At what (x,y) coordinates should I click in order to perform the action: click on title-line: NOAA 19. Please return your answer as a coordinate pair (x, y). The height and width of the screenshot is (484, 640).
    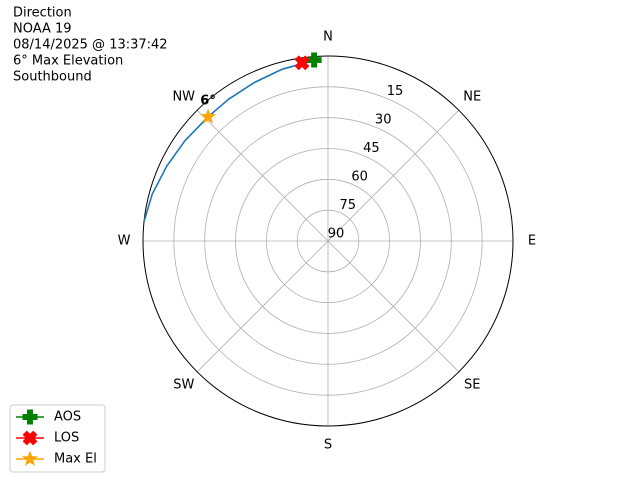
    Looking at the image, I should click on (42, 29).